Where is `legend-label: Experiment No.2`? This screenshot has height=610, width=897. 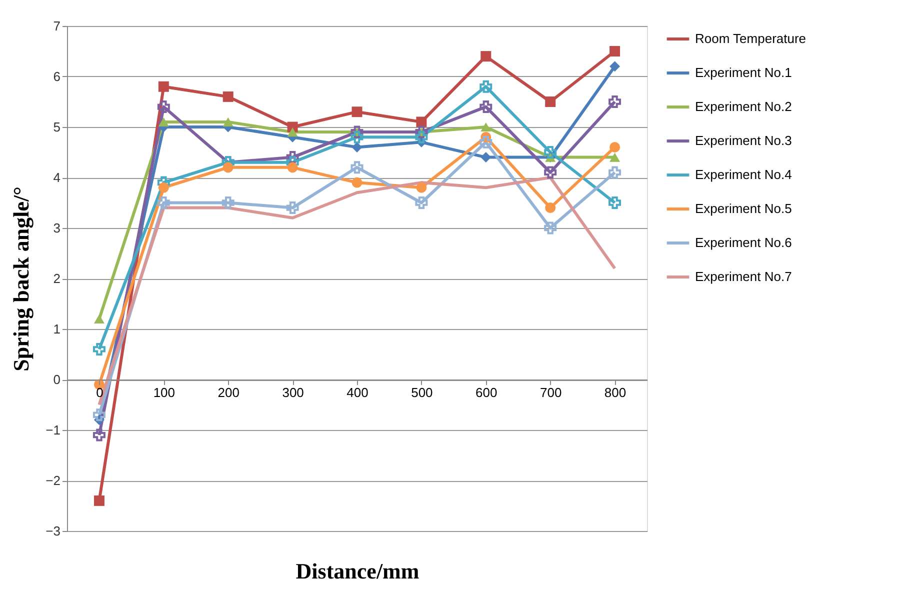
legend-label: Experiment No.2 is located at coordinates (743, 106).